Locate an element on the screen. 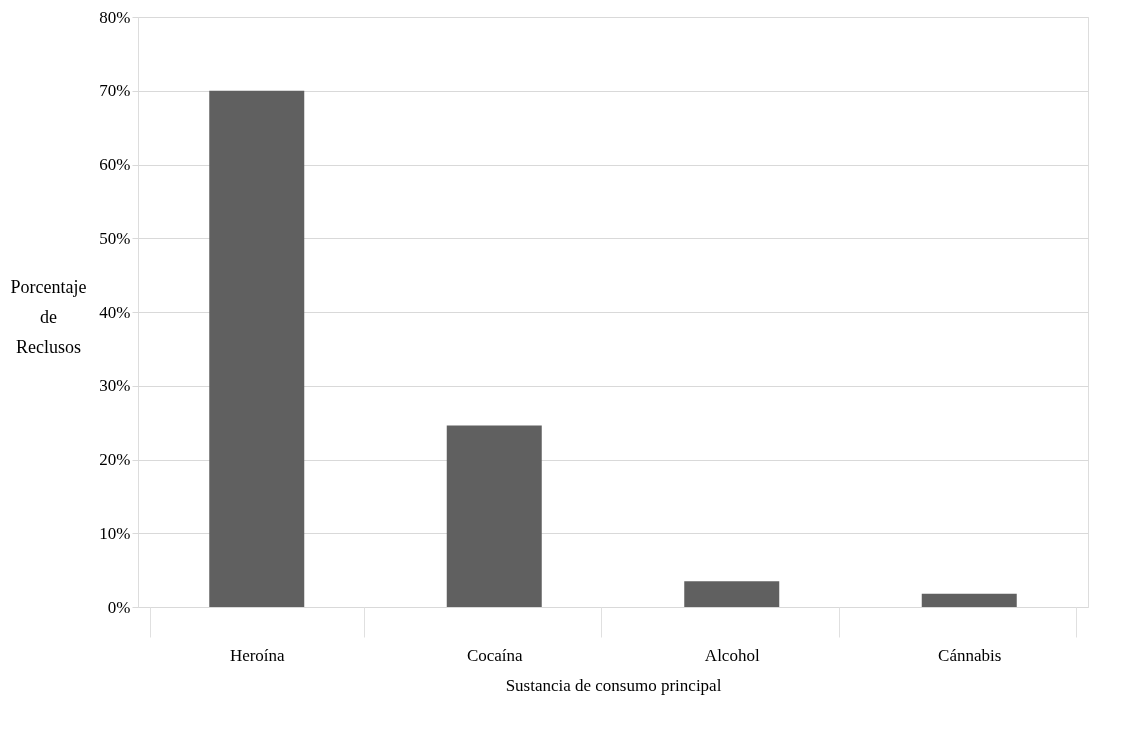 This screenshot has height=734, width=1135. x-tick-label: Heroína is located at coordinates (257, 655).